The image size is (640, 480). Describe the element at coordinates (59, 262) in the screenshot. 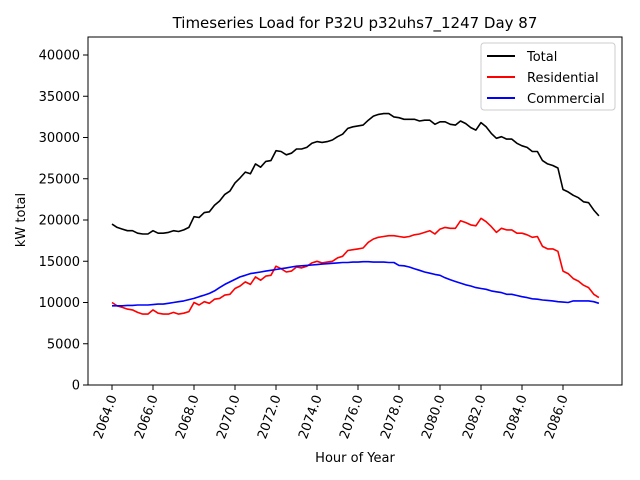

I see `y-tick-label: 15000` at that location.